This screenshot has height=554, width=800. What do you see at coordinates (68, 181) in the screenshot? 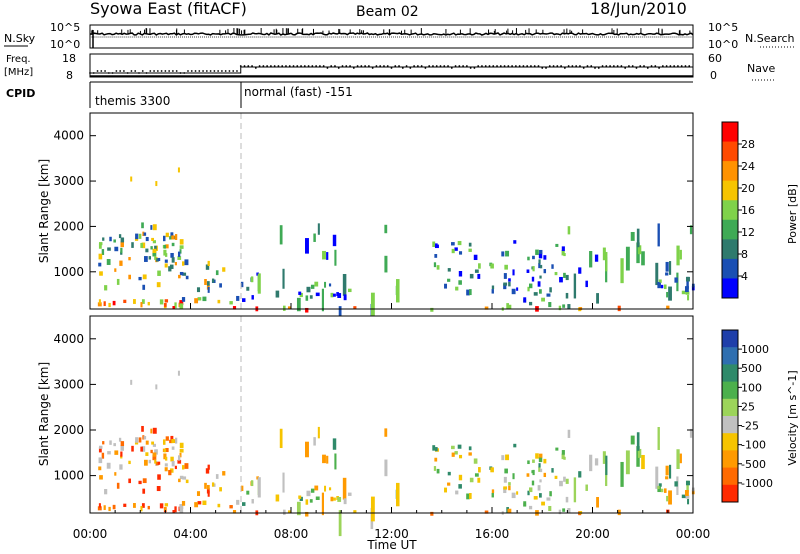
I see `y-tick-label: 3000` at bounding box center [68, 181].